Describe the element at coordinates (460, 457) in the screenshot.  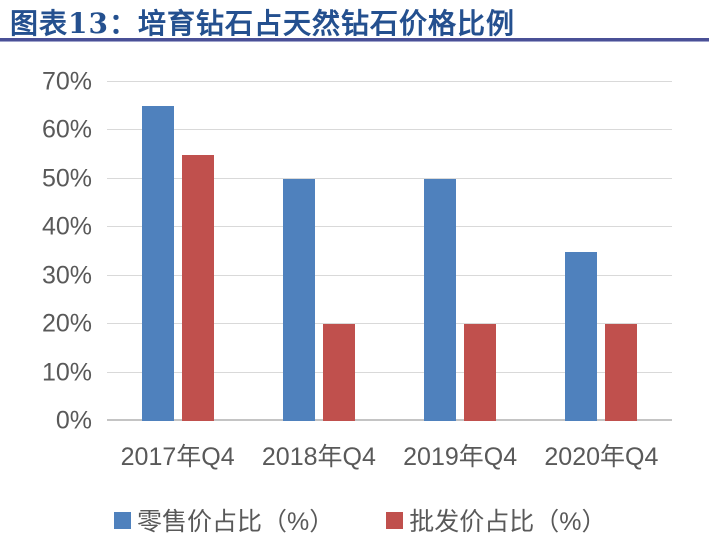
I see `x-tick-label: 2019年Q4` at that location.